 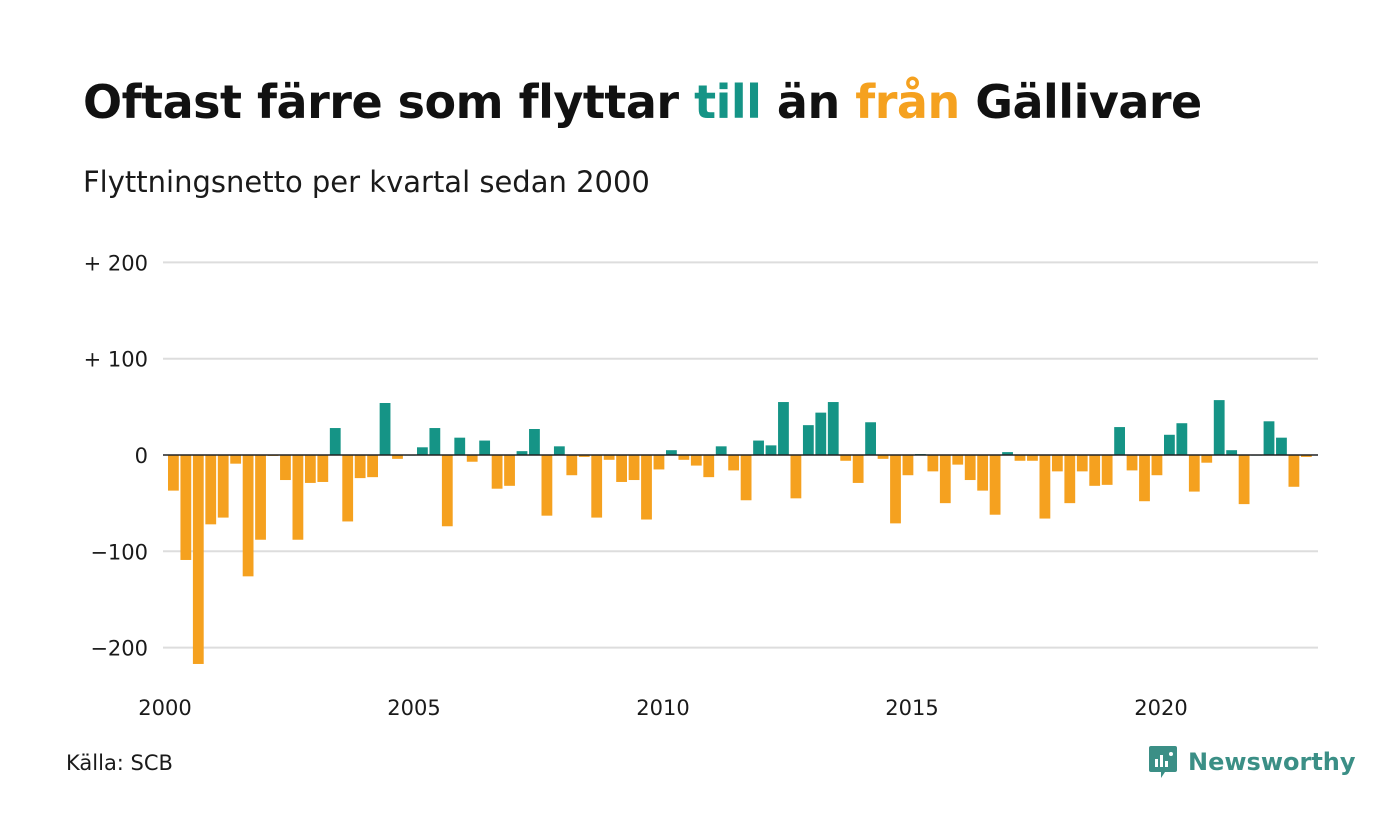 What do you see at coordinates (119, 763) in the screenshot?
I see `source-note: Källa: SCB` at bounding box center [119, 763].